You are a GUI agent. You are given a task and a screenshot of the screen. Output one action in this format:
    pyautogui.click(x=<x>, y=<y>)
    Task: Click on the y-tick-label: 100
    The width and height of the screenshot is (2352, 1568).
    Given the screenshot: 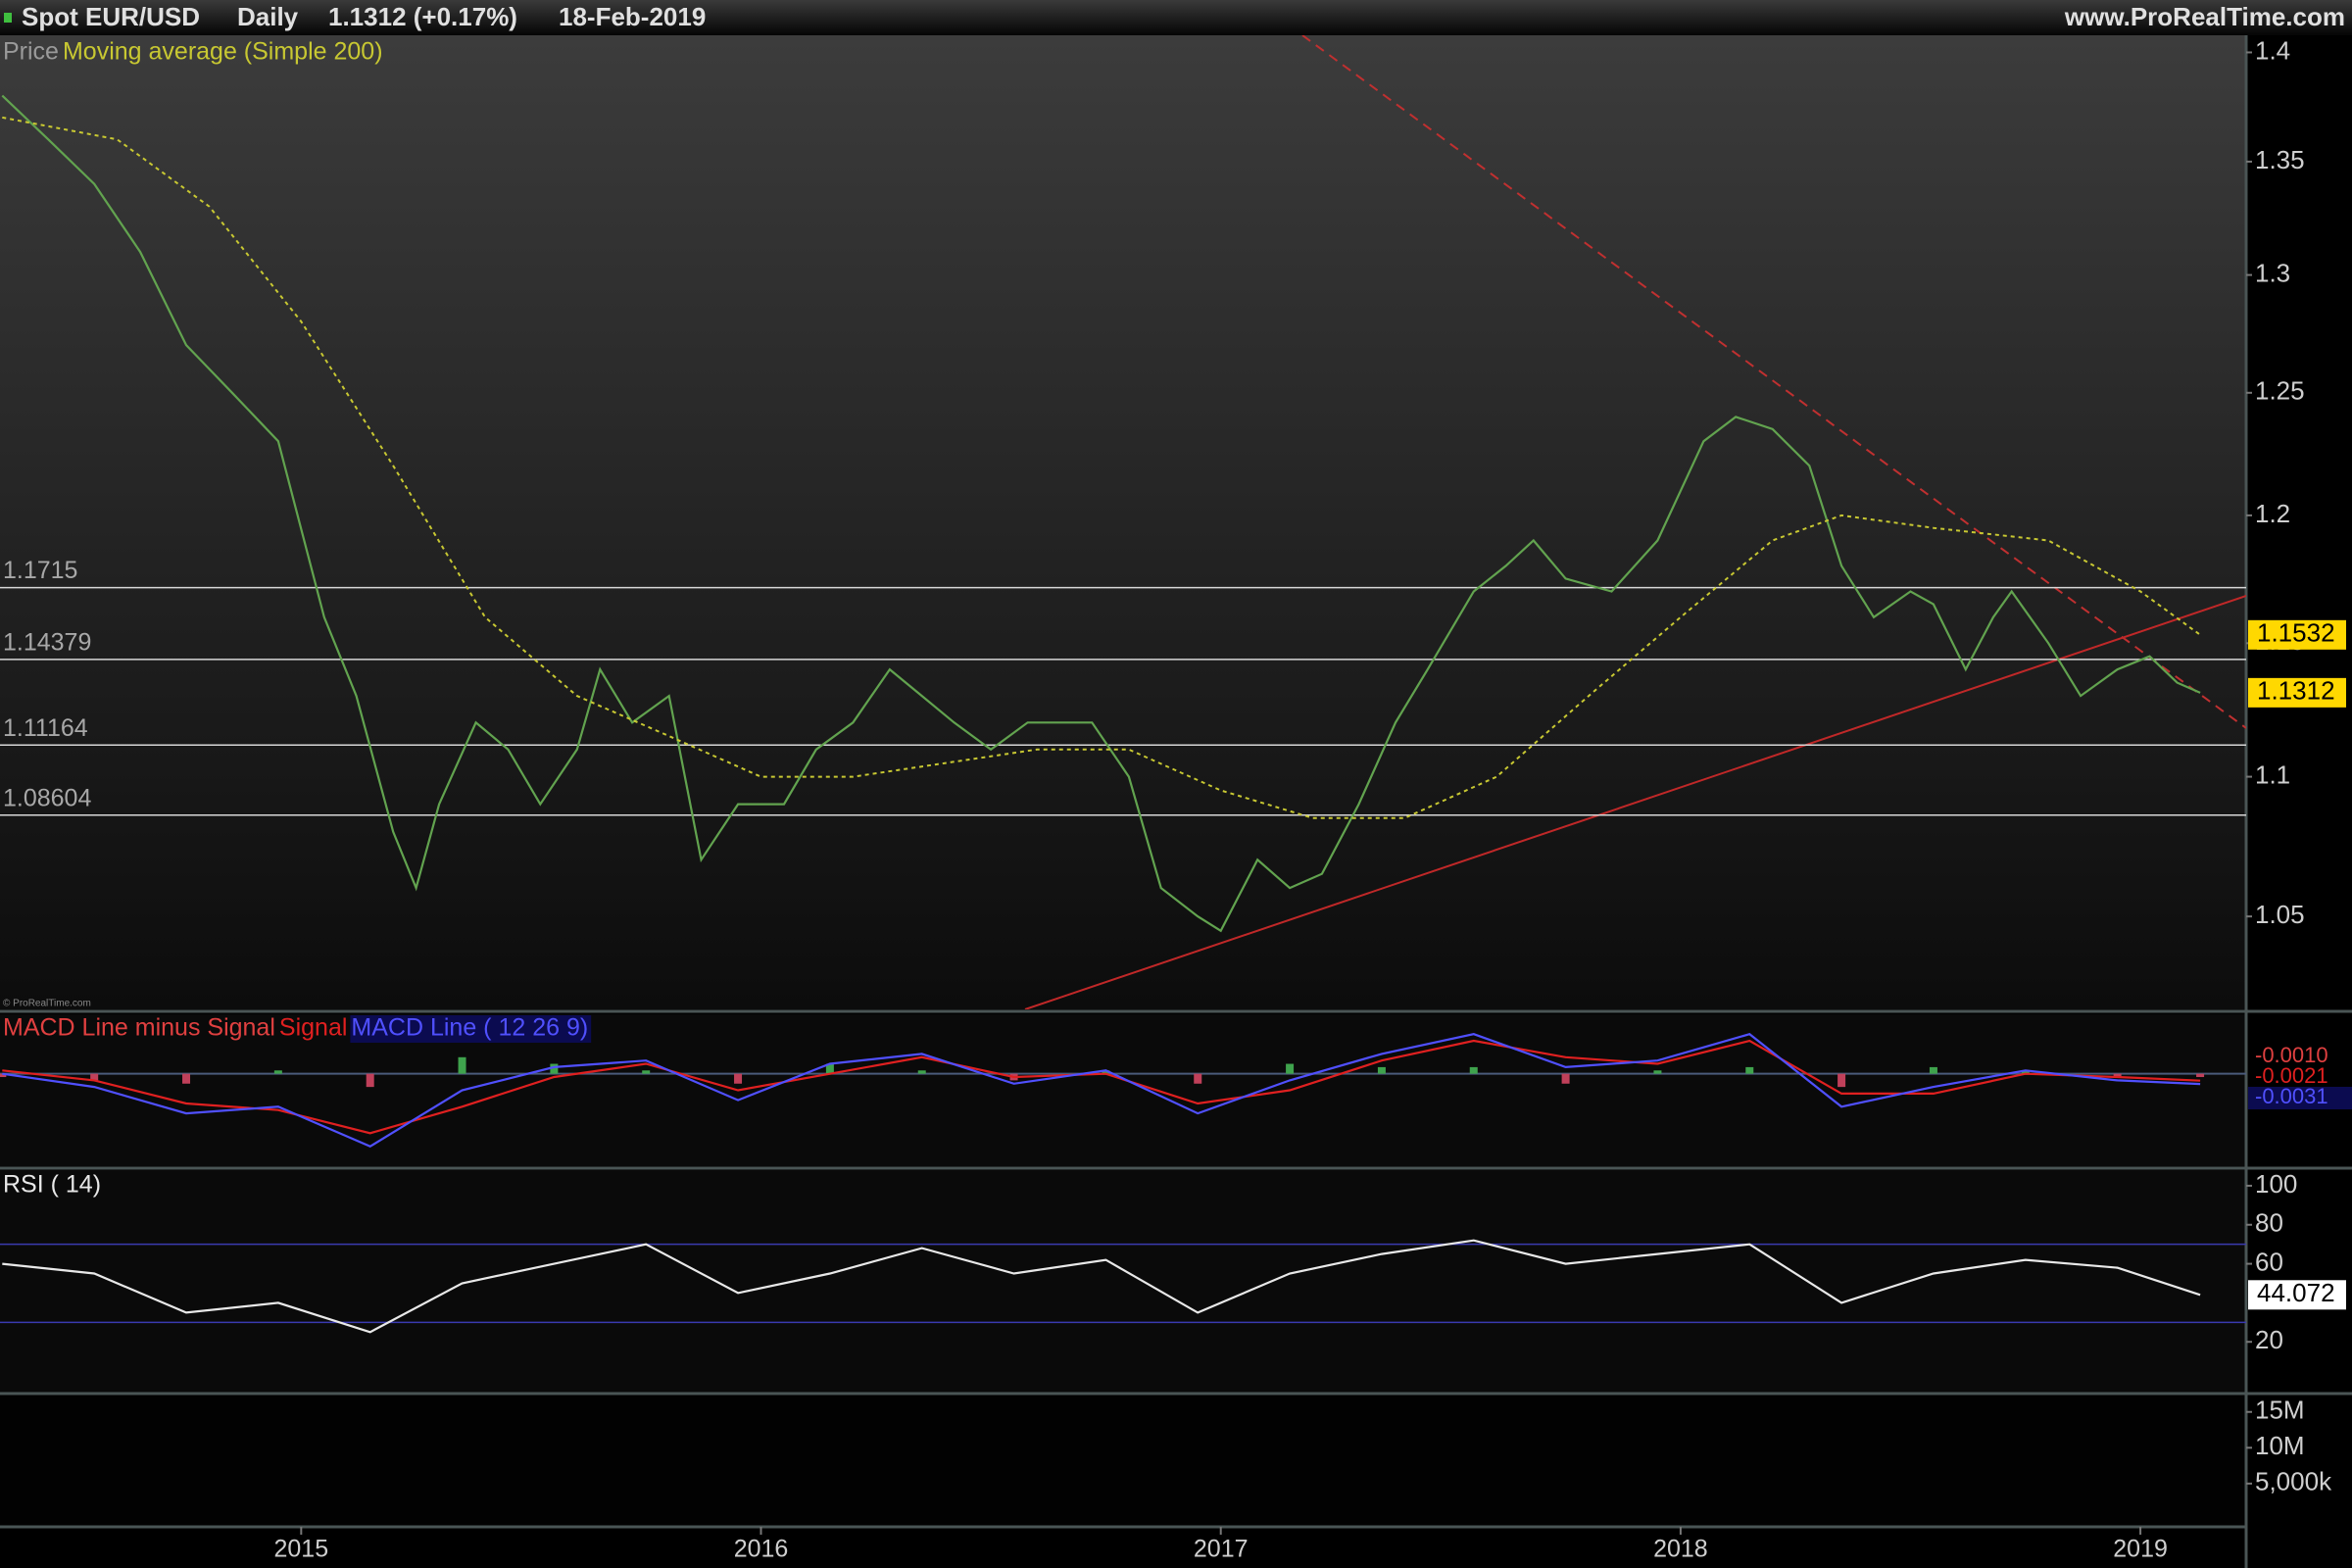 What is the action you would take?
    pyautogui.click(x=2276, y=1184)
    